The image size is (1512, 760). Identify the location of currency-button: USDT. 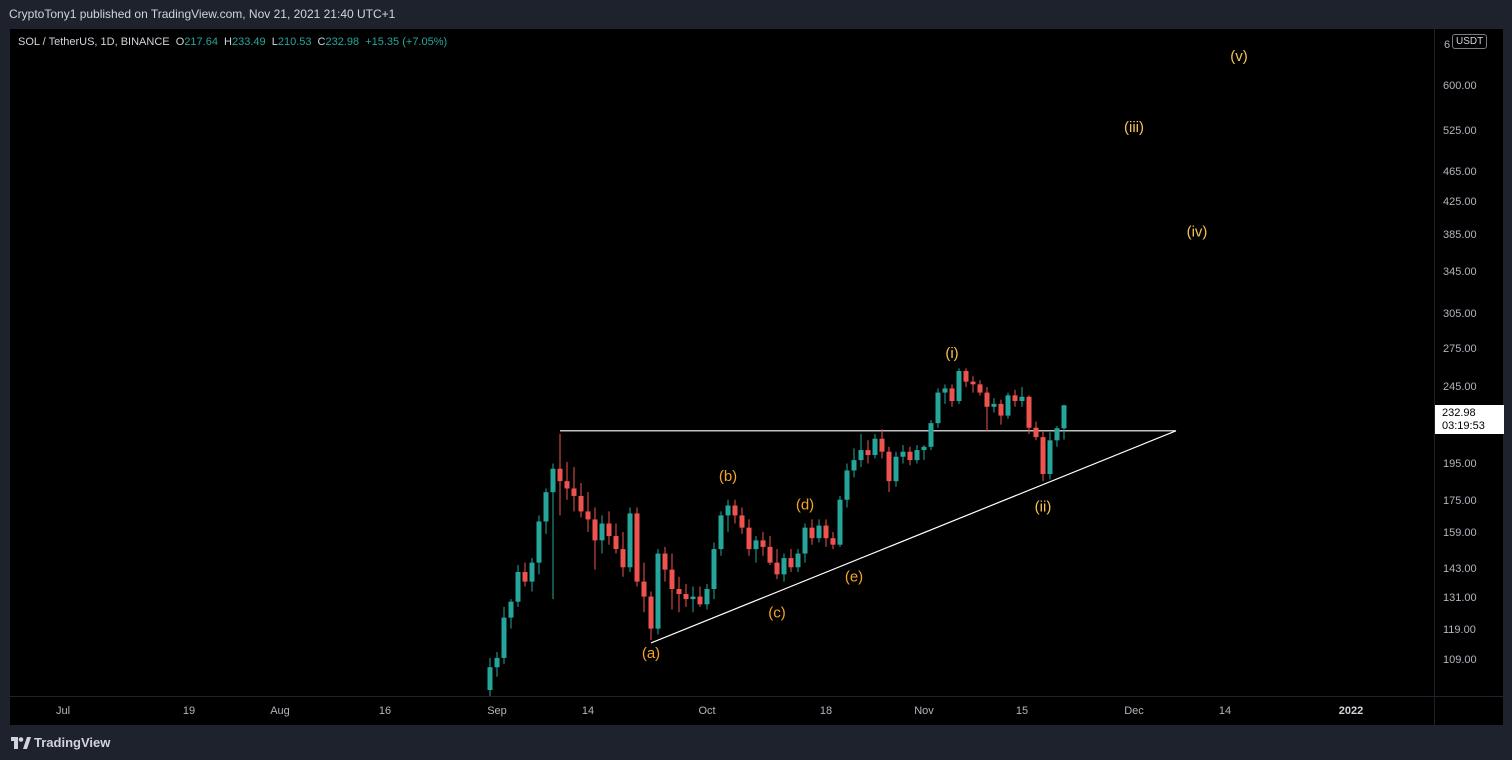
(1470, 41).